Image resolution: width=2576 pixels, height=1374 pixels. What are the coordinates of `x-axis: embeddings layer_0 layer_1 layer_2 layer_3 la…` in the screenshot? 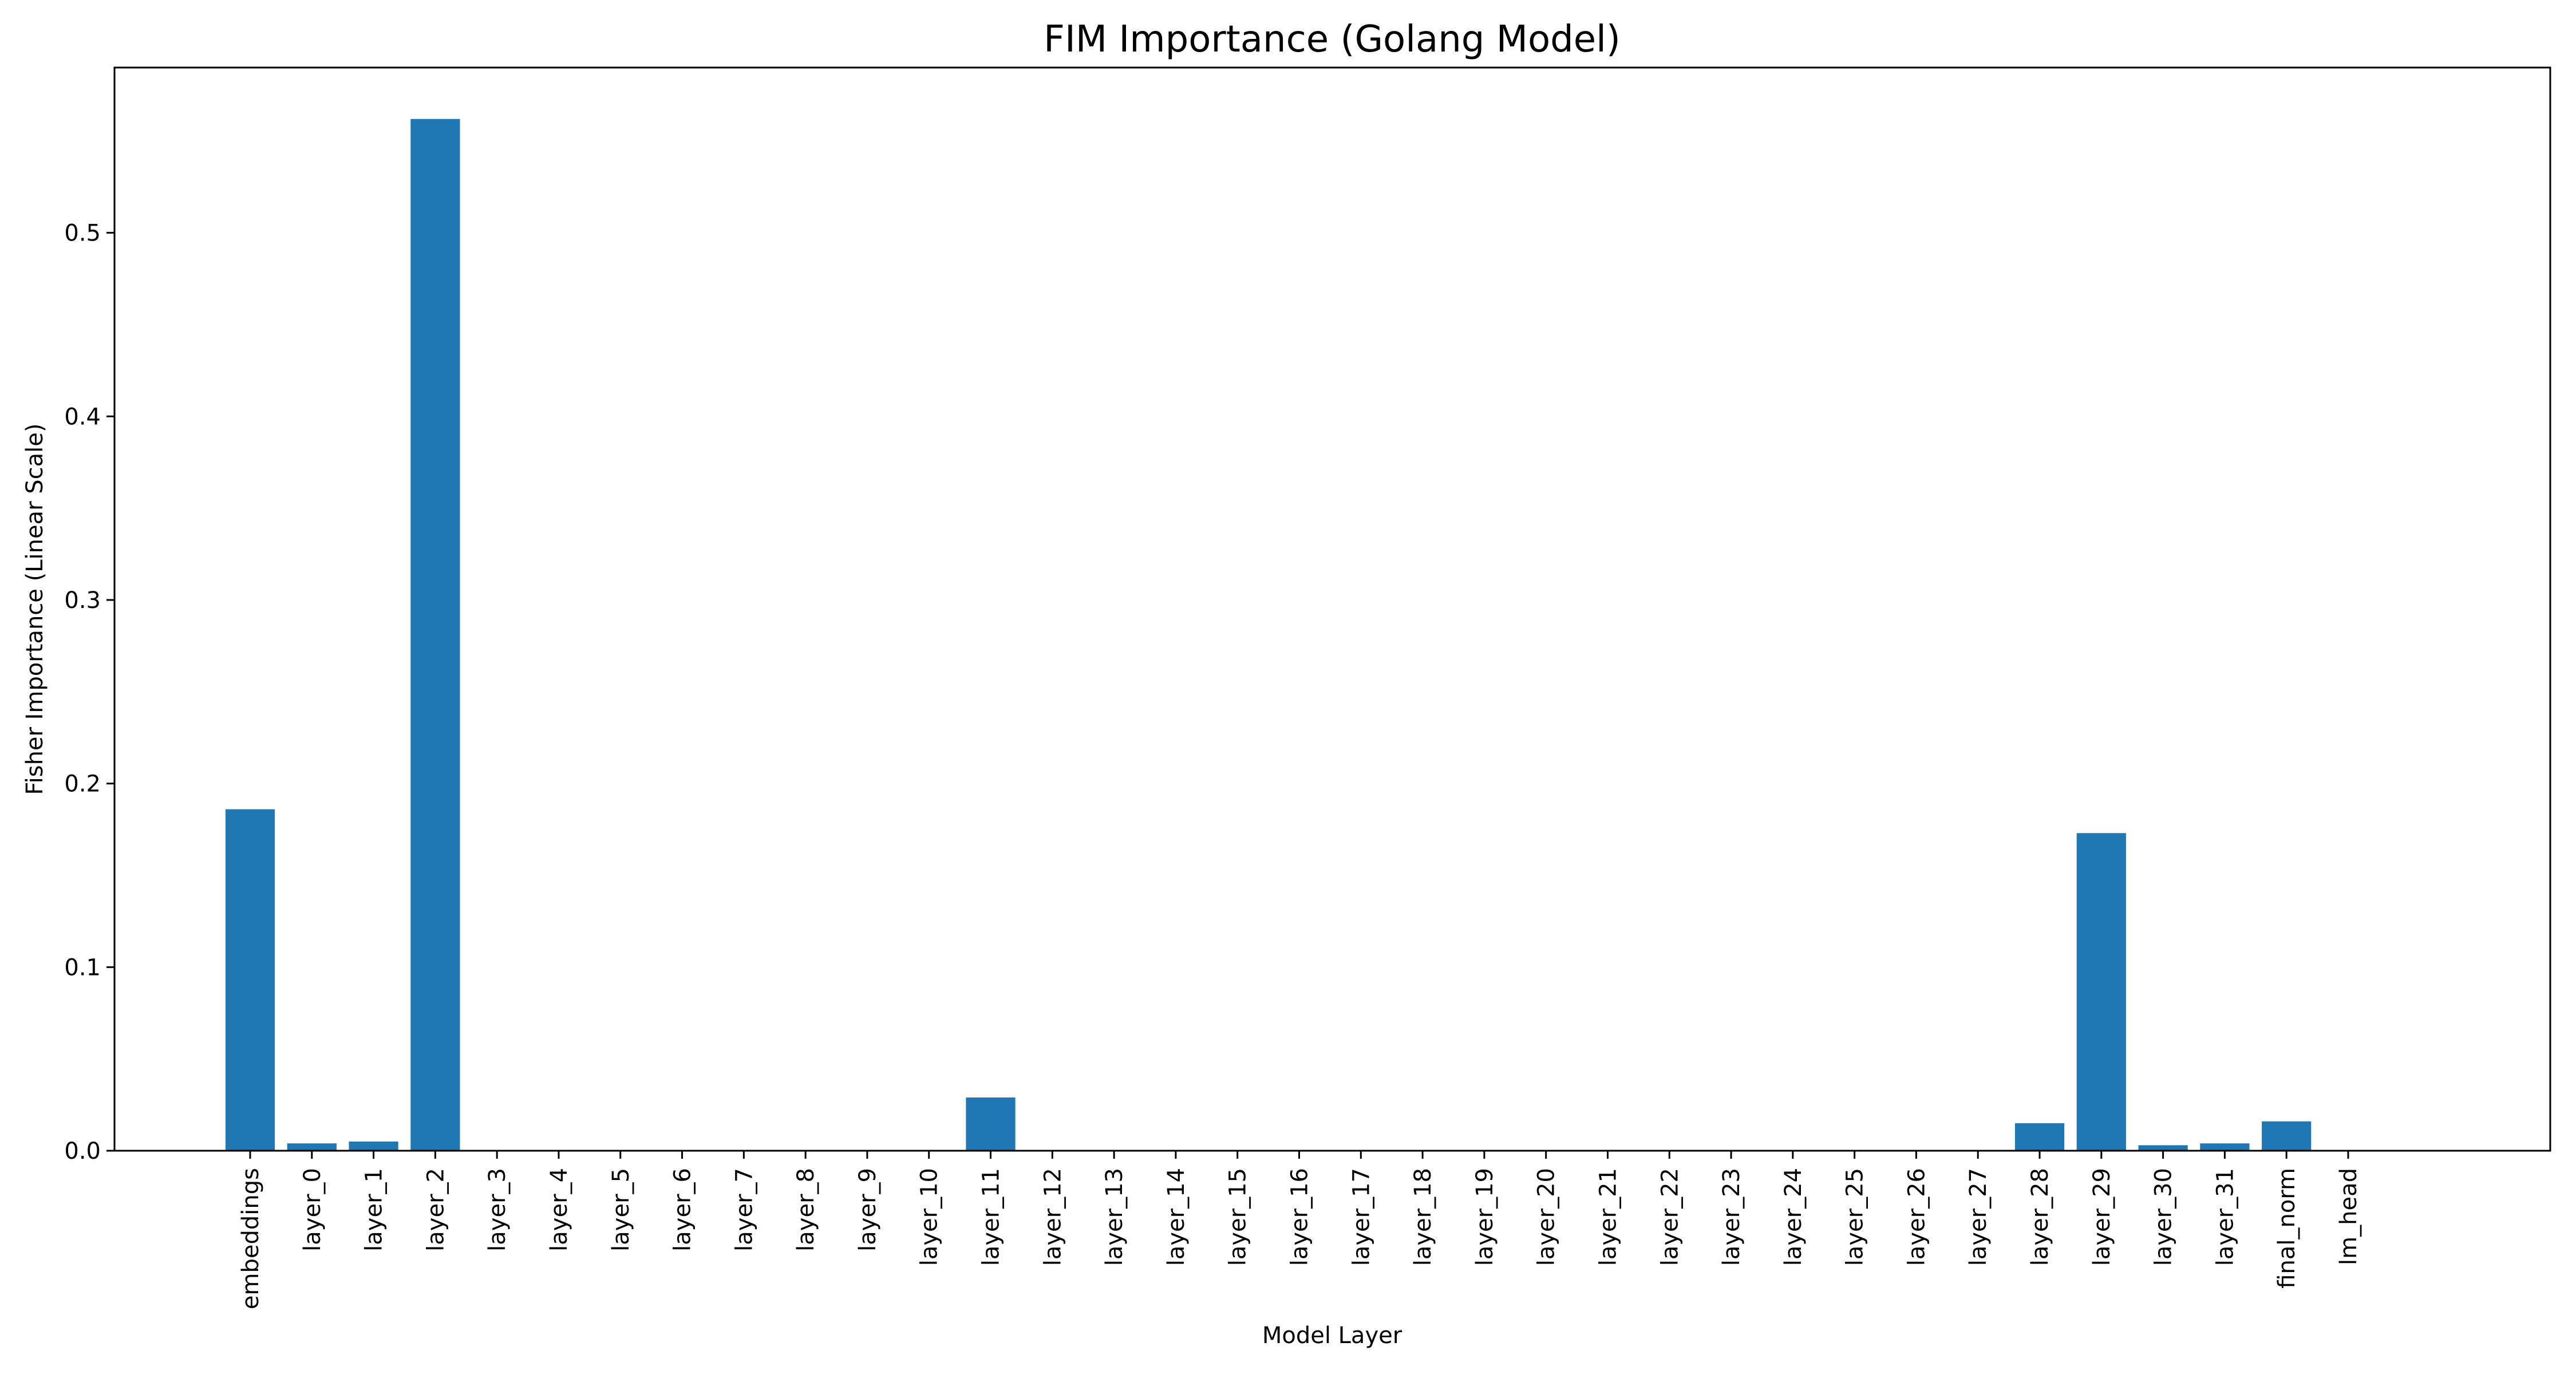 It's located at (1300, 1230).